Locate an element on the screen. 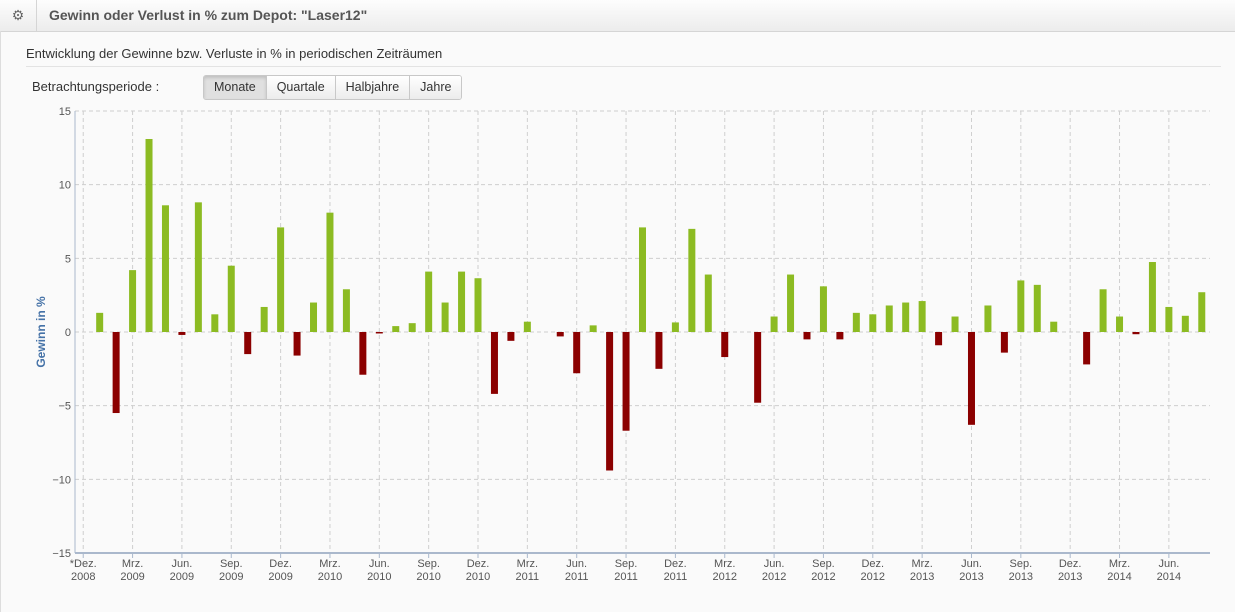  x-tick-label: Jun. 2014 is located at coordinates (1169, 570).